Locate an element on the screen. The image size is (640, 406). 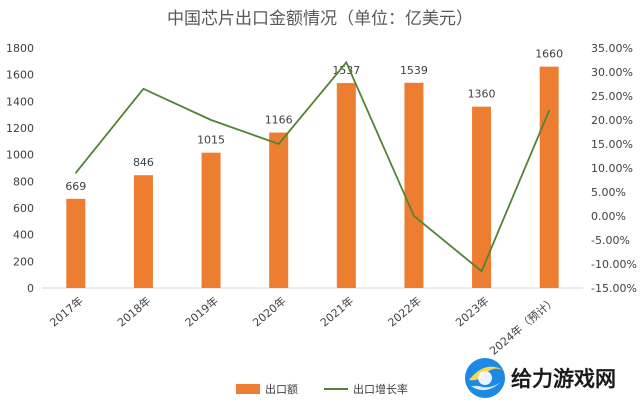
y-right-tick-label: 10.00% is located at coordinates (612, 168).